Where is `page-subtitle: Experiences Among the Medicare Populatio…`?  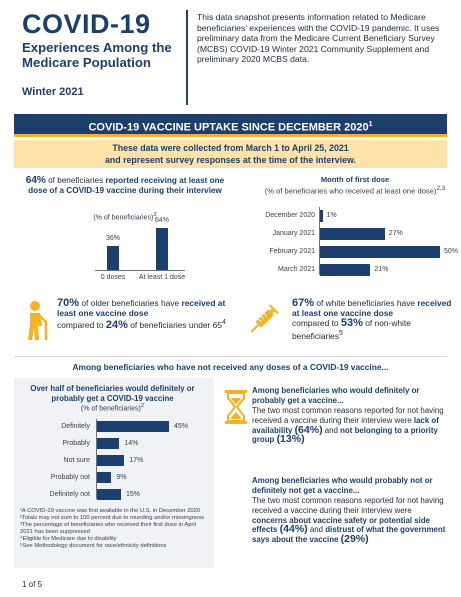 page-subtitle: Experiences Among the Medicare Populatio… is located at coordinates (97, 55).